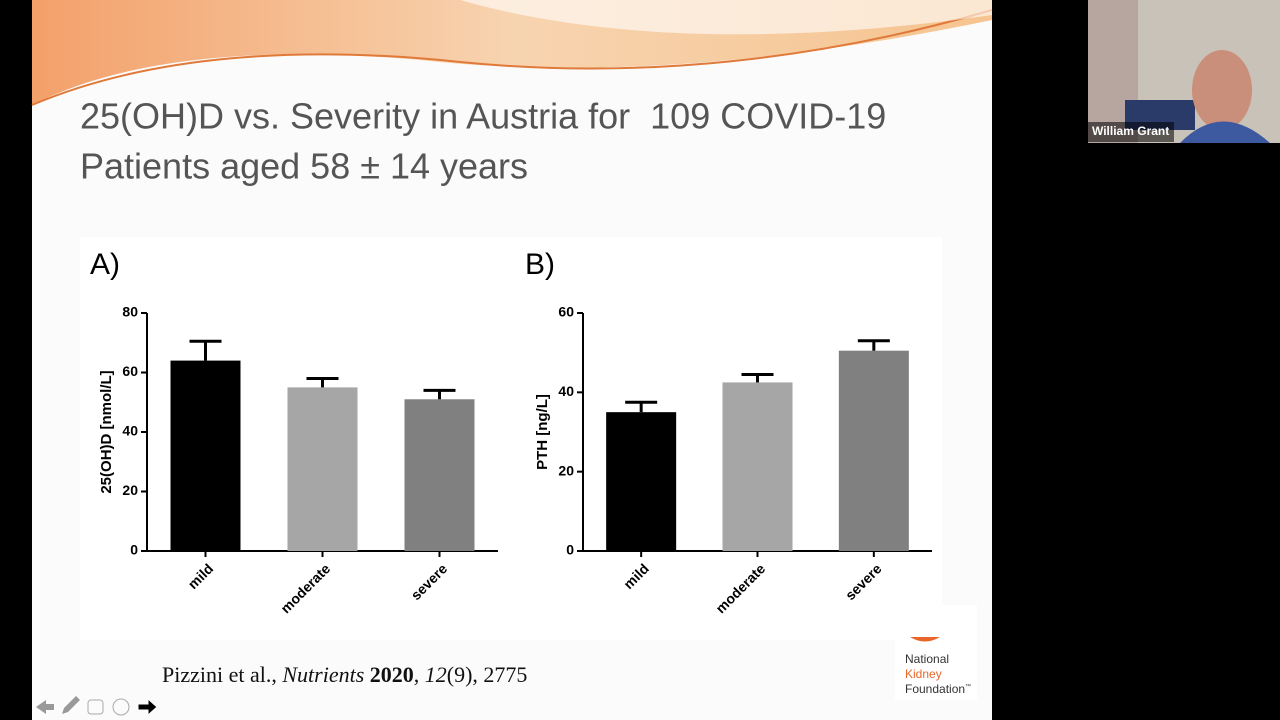  I want to click on logo-text: Kidney, so click(923, 674).